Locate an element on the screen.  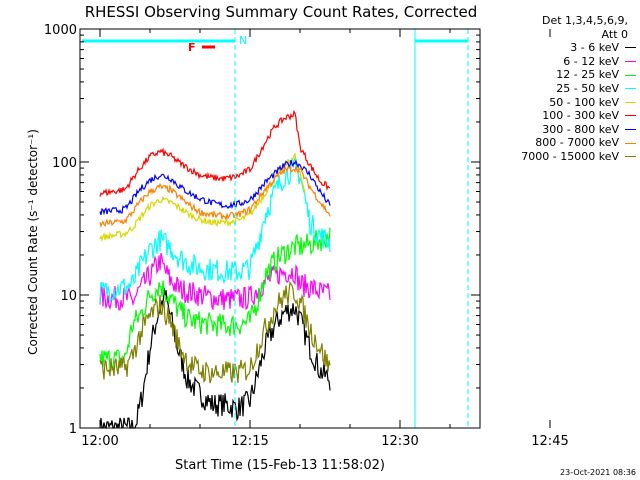
legend-entry-3: 25 - 50 keV is located at coordinates (561, 89).